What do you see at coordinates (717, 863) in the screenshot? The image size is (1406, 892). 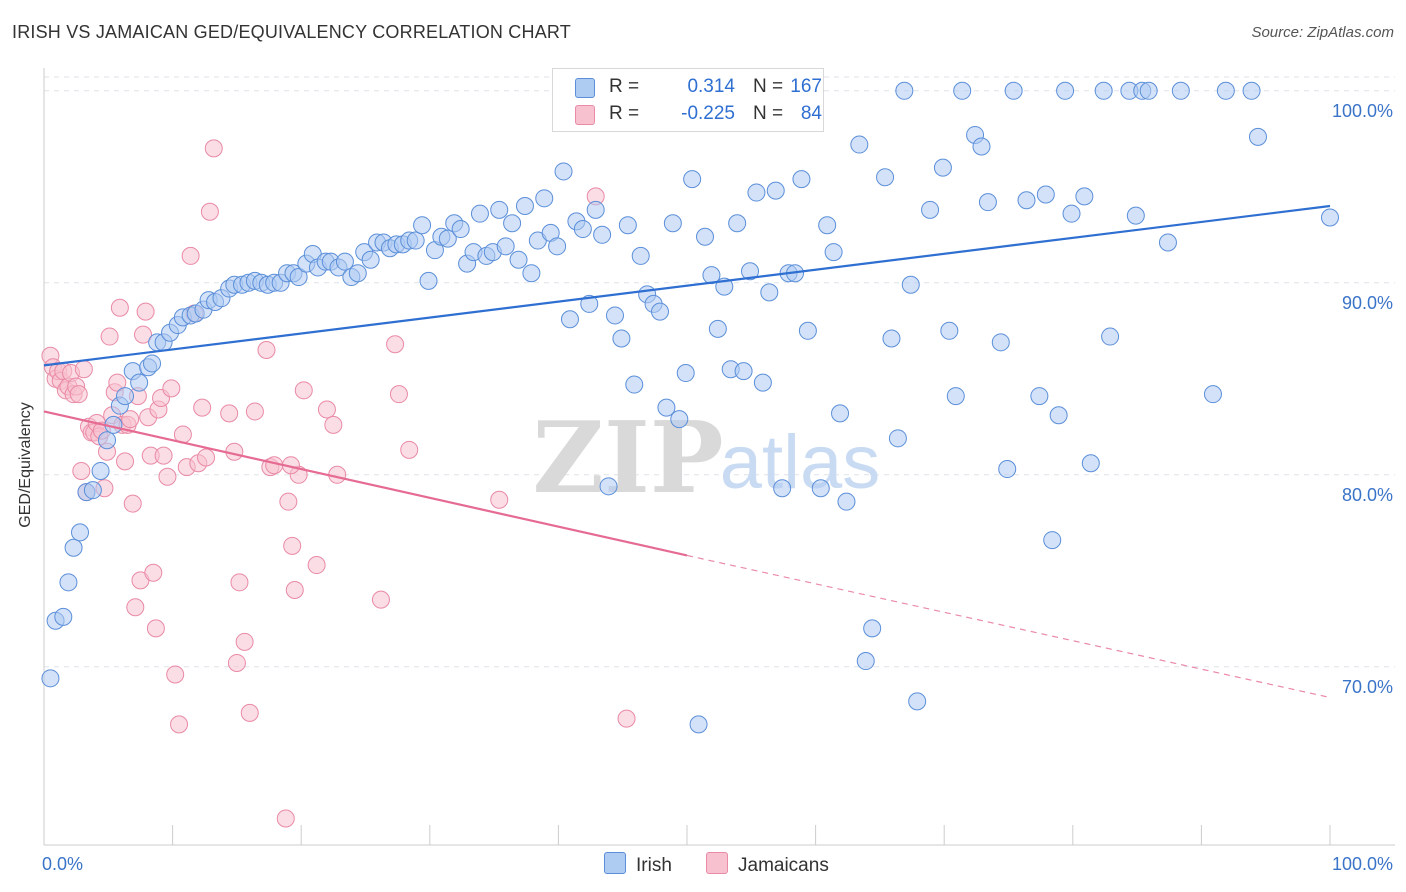 I see `jamaicans-legend-swatch` at bounding box center [717, 863].